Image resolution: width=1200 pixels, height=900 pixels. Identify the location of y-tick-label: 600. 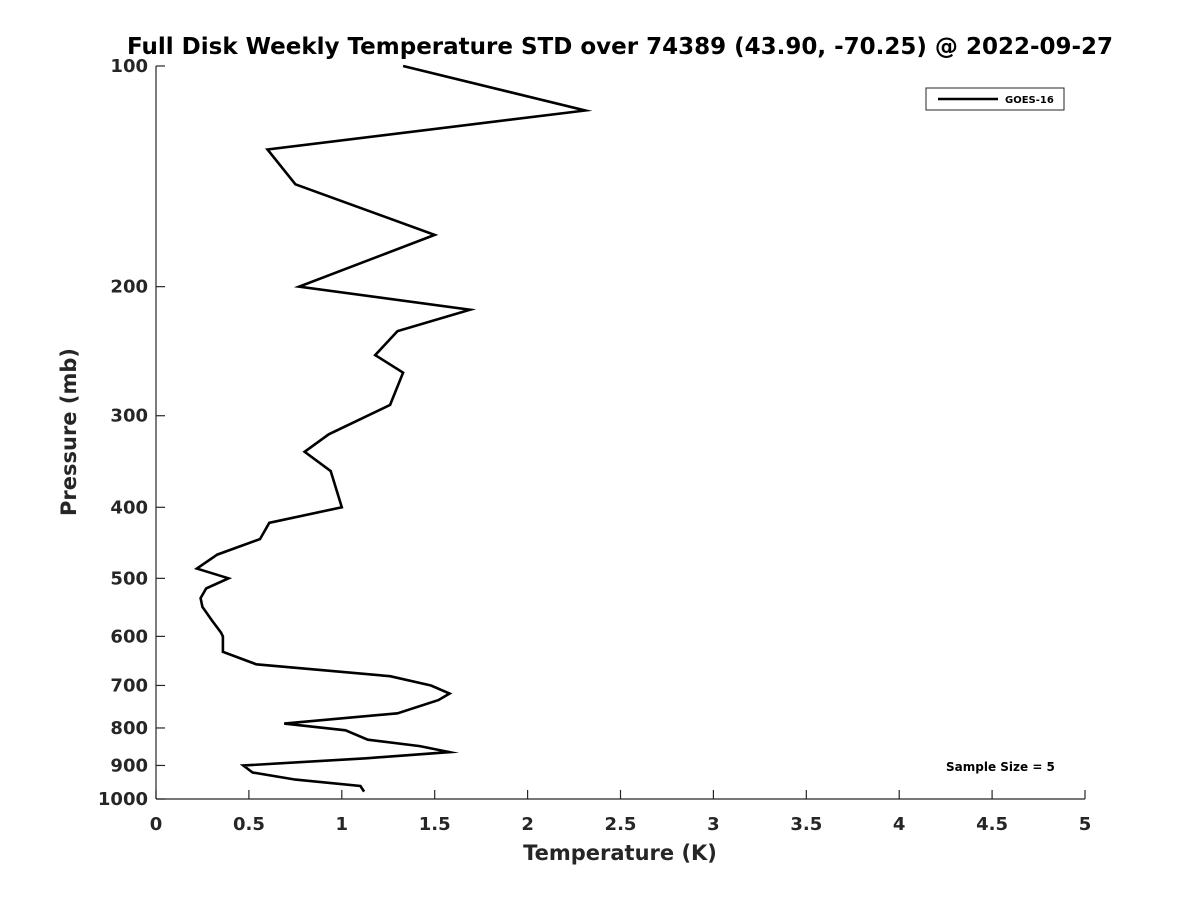
(129, 636).